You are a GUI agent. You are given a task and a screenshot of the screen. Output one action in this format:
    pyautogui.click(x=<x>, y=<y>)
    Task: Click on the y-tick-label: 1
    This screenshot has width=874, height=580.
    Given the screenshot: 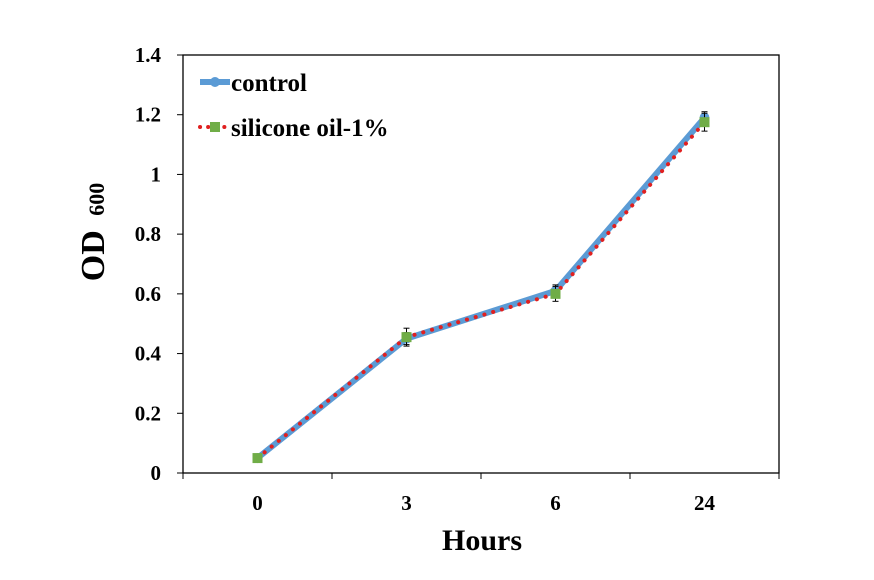 What is the action you would take?
    pyautogui.click(x=156, y=174)
    